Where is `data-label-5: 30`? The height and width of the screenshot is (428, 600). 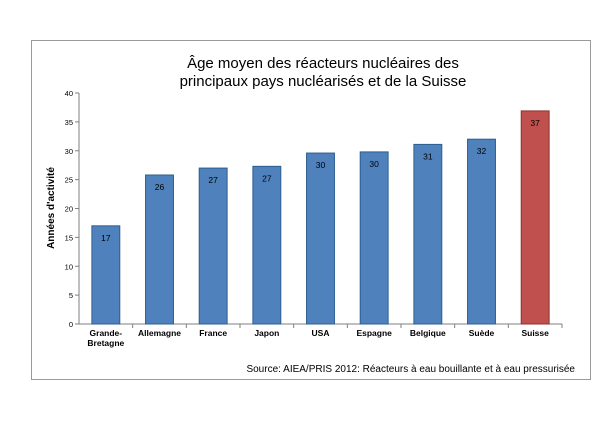
data-label-5: 30 is located at coordinates (374, 164).